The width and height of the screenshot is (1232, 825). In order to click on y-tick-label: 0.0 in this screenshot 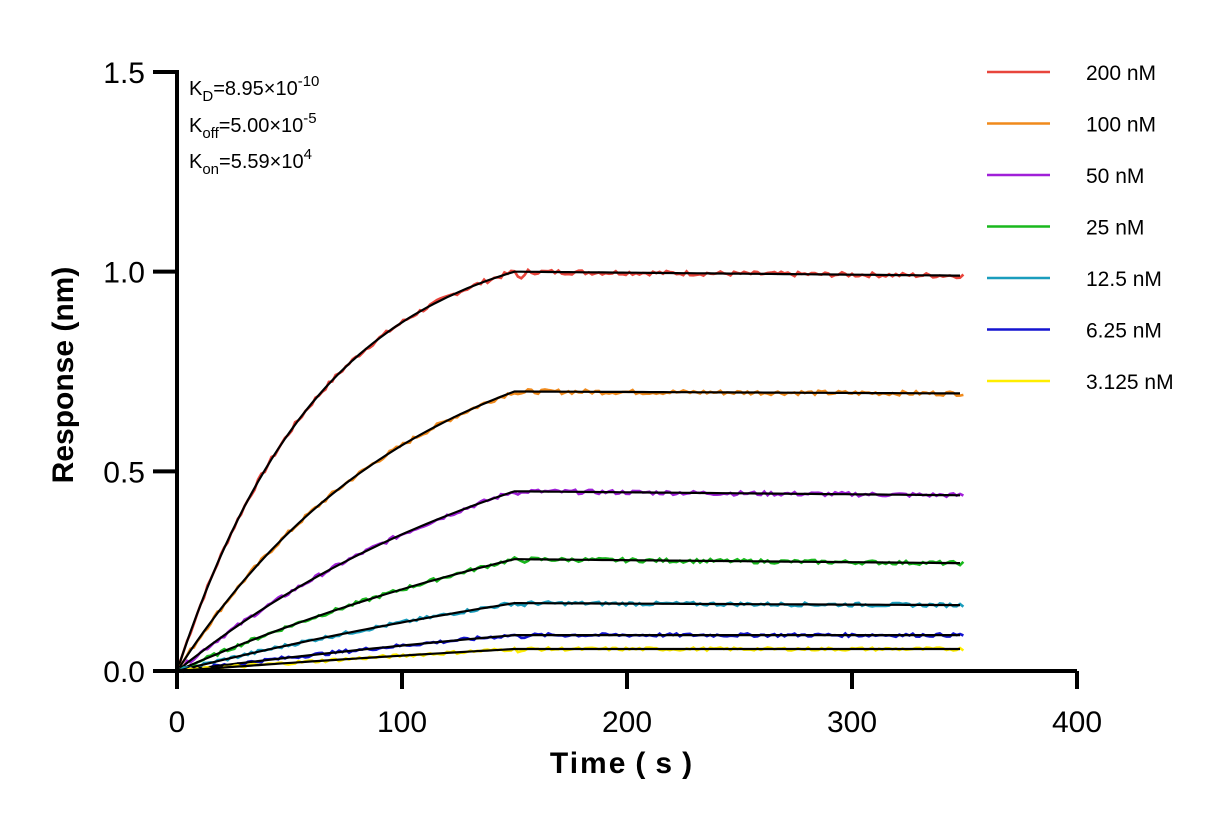, I will do `click(124, 672)`.